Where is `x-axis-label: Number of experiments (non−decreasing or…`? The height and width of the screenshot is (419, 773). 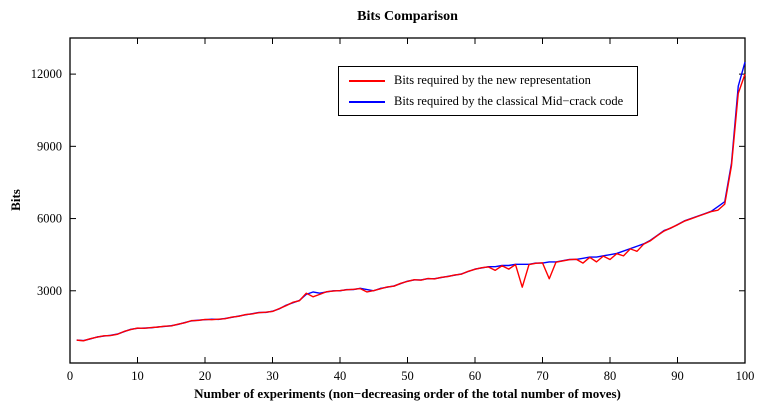 x-axis-label: Number of experiments (non−decreasing or… is located at coordinates (407, 393).